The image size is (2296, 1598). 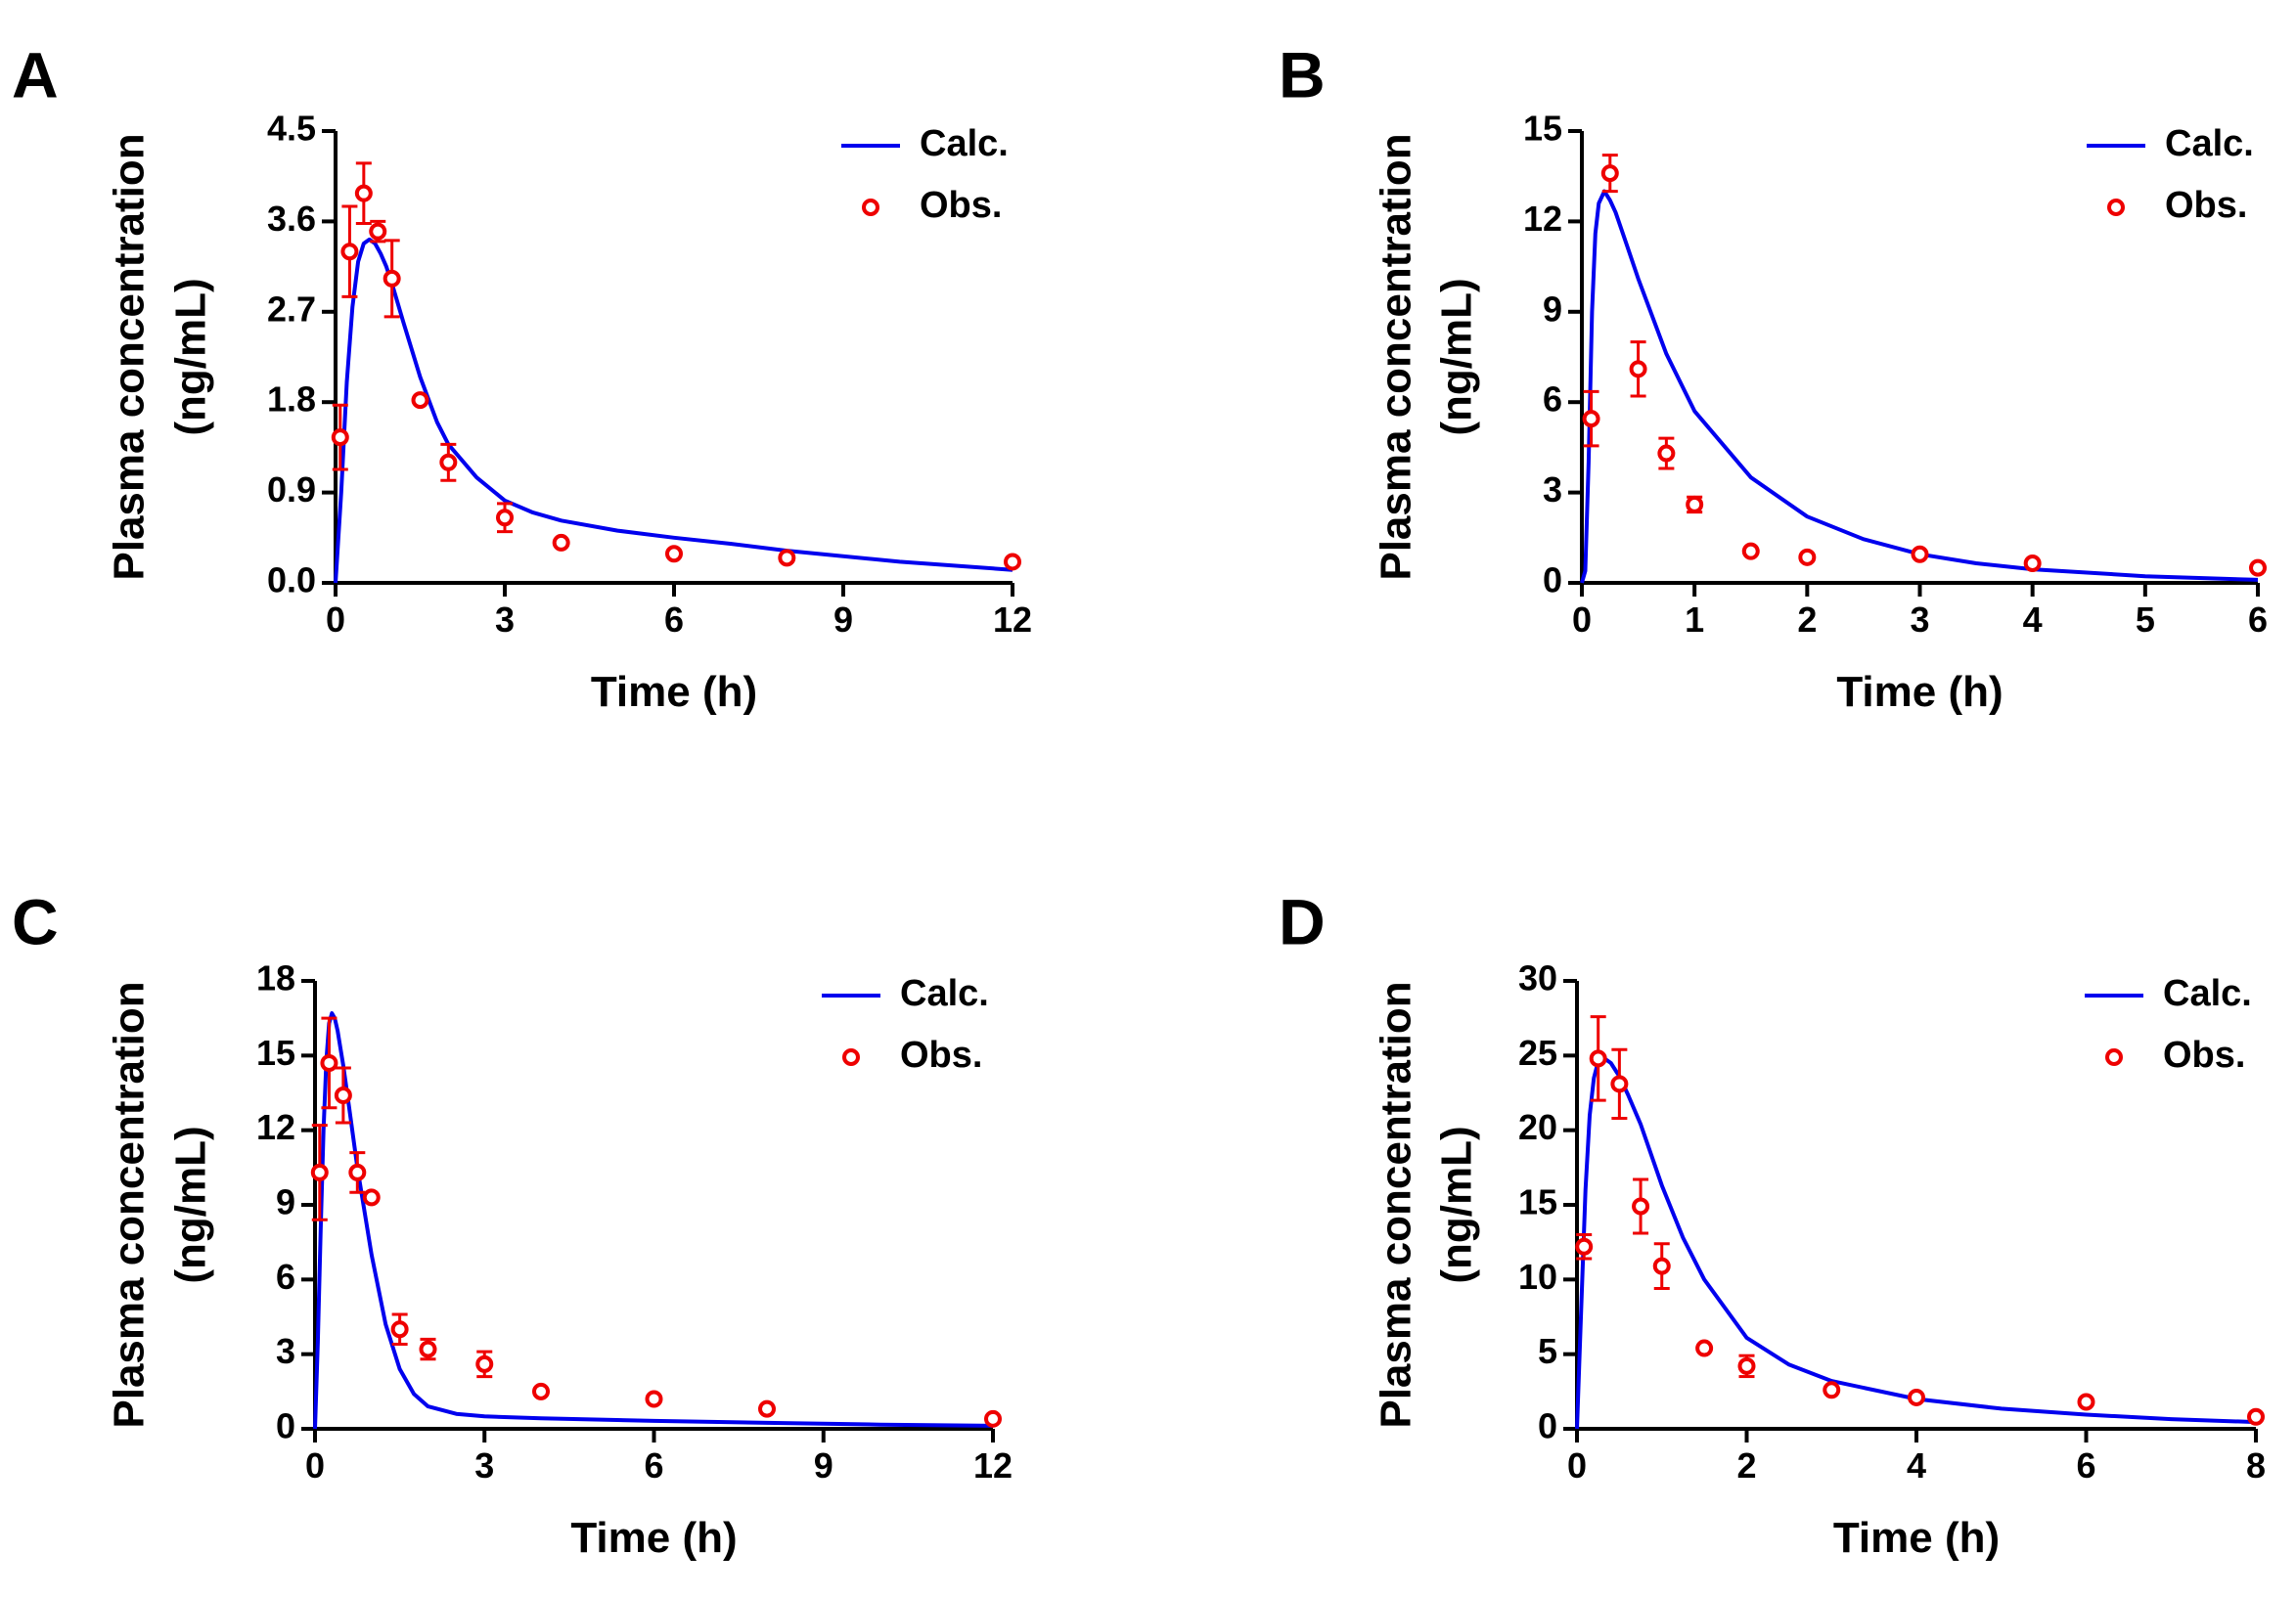 What do you see at coordinates (291, 580) in the screenshot?
I see `y-tick-label: 0.0` at bounding box center [291, 580].